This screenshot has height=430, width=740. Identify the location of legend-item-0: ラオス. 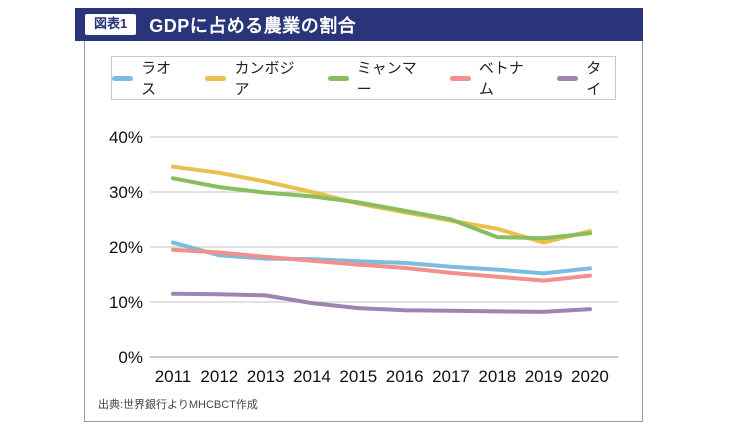
(148, 78).